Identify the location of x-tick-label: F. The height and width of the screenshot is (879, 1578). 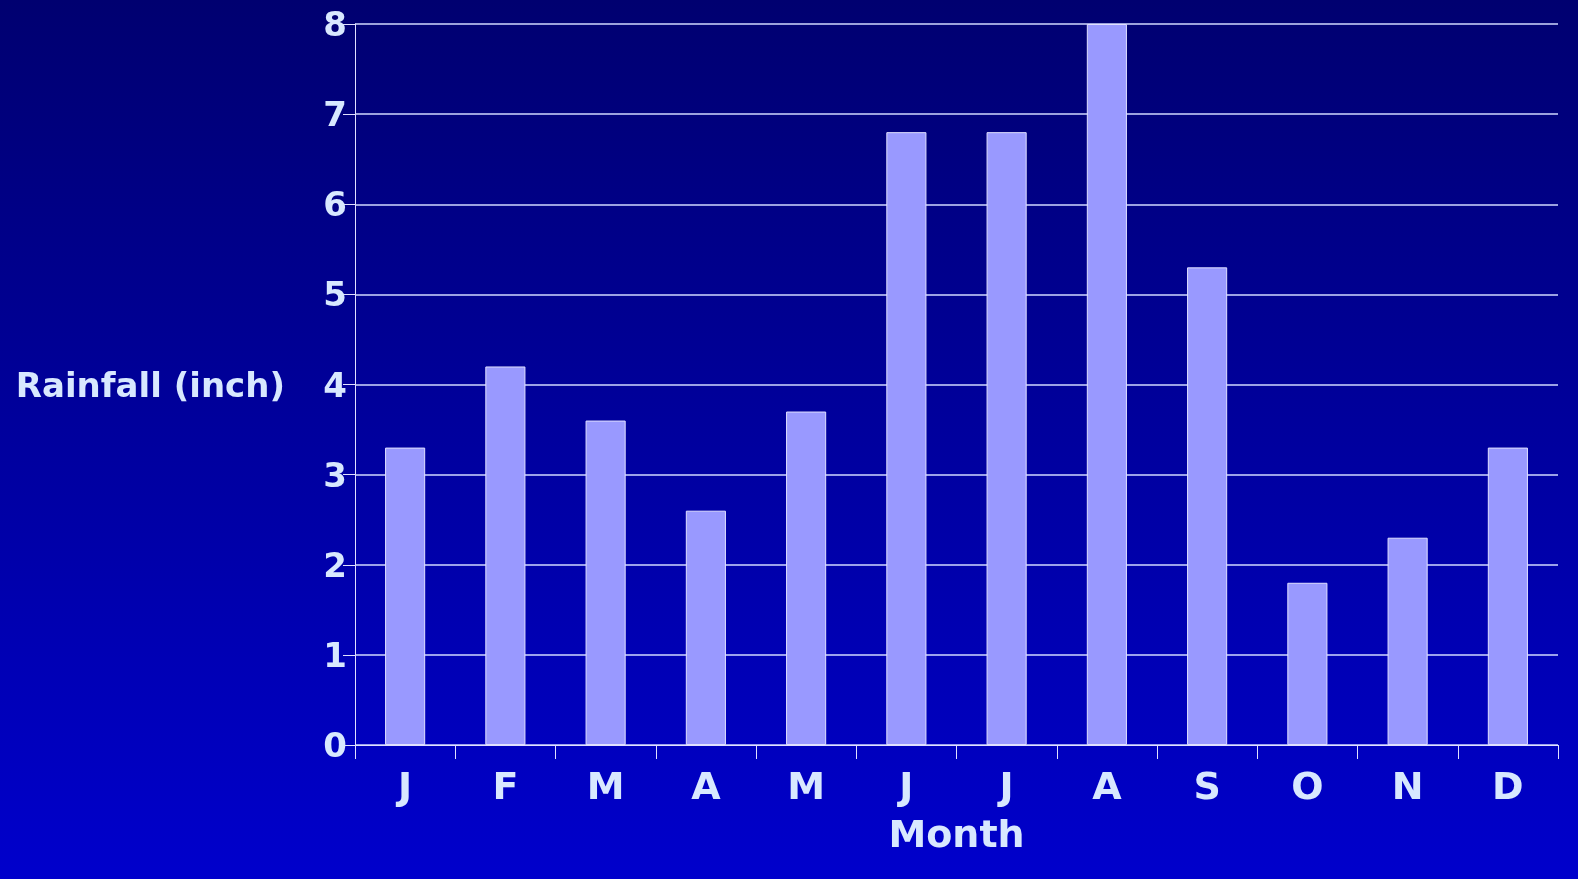
(505, 786).